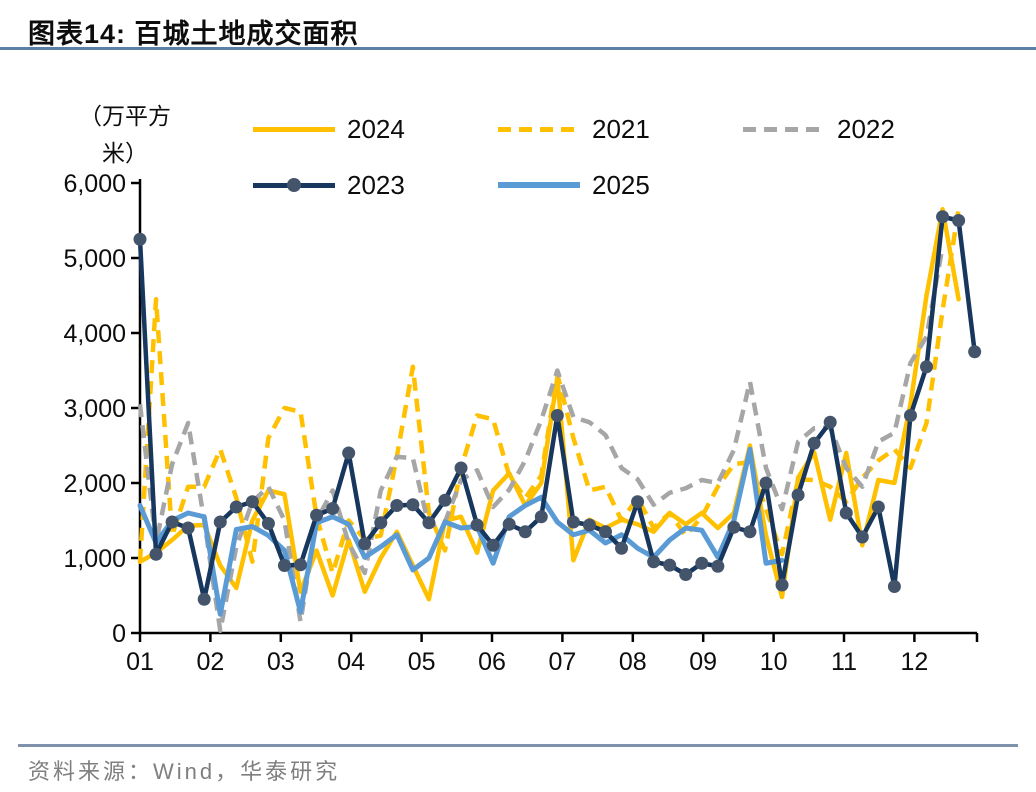 The height and width of the screenshot is (792, 1036). Describe the element at coordinates (119, 634) in the screenshot. I see `y-tick-label: 0` at that location.